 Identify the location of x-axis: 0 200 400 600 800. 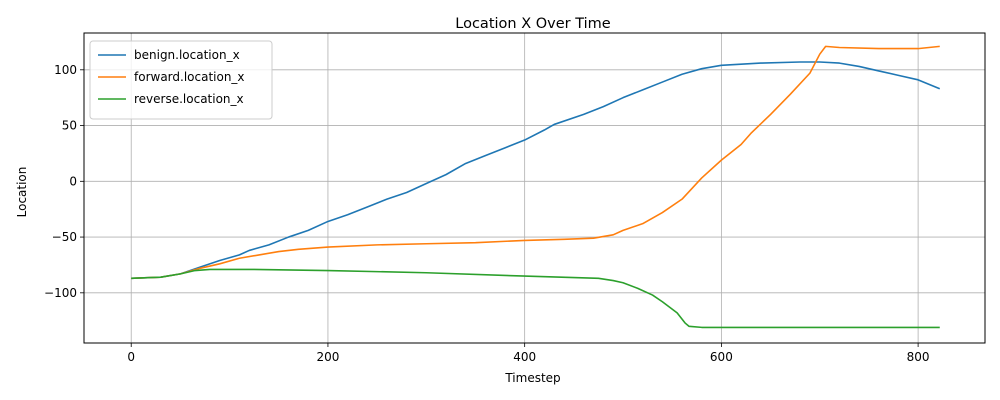
(528, 353).